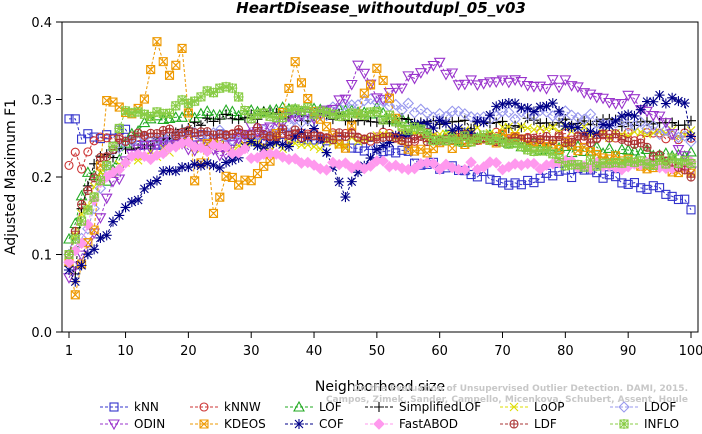  I want to click on legend-item-odin: ODIN, so click(132, 424).